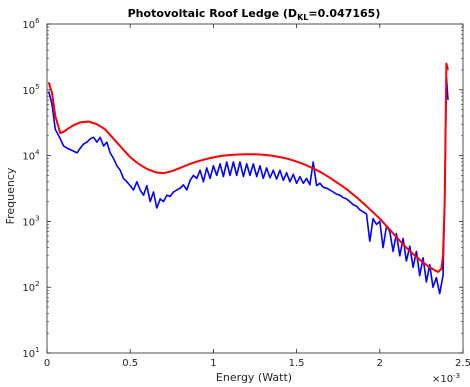 This screenshot has height=387, width=470. I want to click on x-tick-label: 0.5, so click(130, 363).